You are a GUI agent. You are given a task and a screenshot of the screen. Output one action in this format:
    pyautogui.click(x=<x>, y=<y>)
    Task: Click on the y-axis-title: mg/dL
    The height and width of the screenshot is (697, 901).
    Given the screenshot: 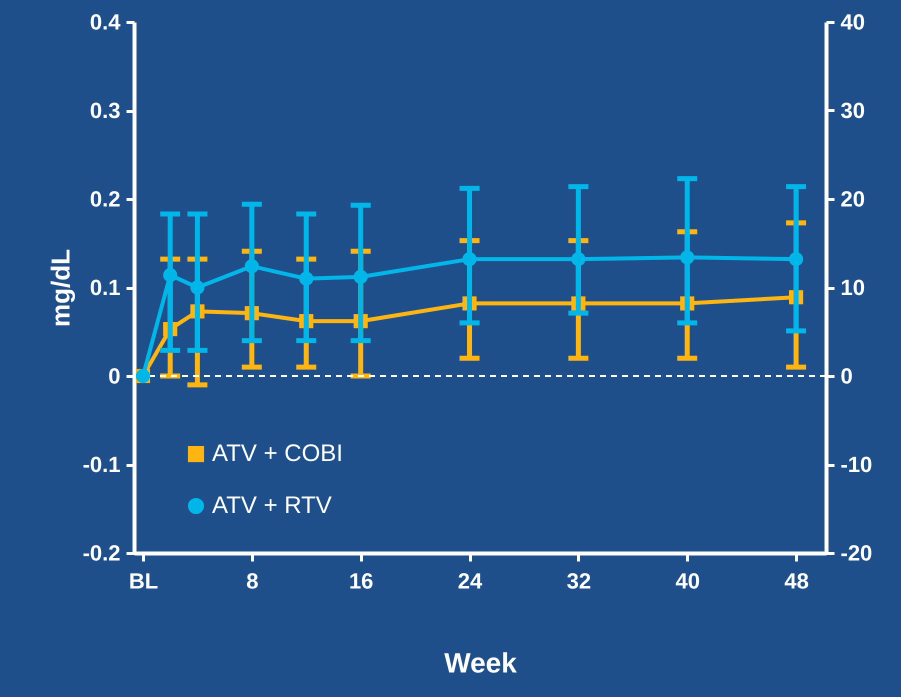 What is the action you would take?
    pyautogui.click(x=61, y=287)
    